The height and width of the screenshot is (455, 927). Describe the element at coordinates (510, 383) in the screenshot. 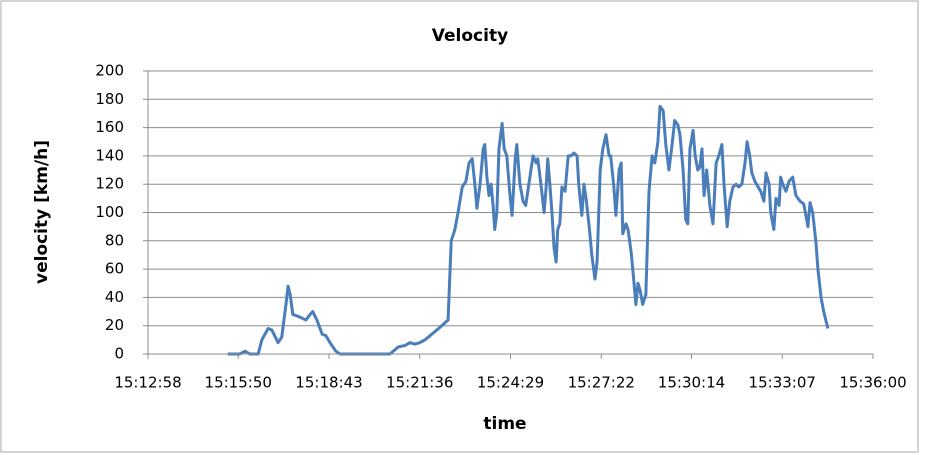

I see `x-tick-label: 15:24:29` at that location.